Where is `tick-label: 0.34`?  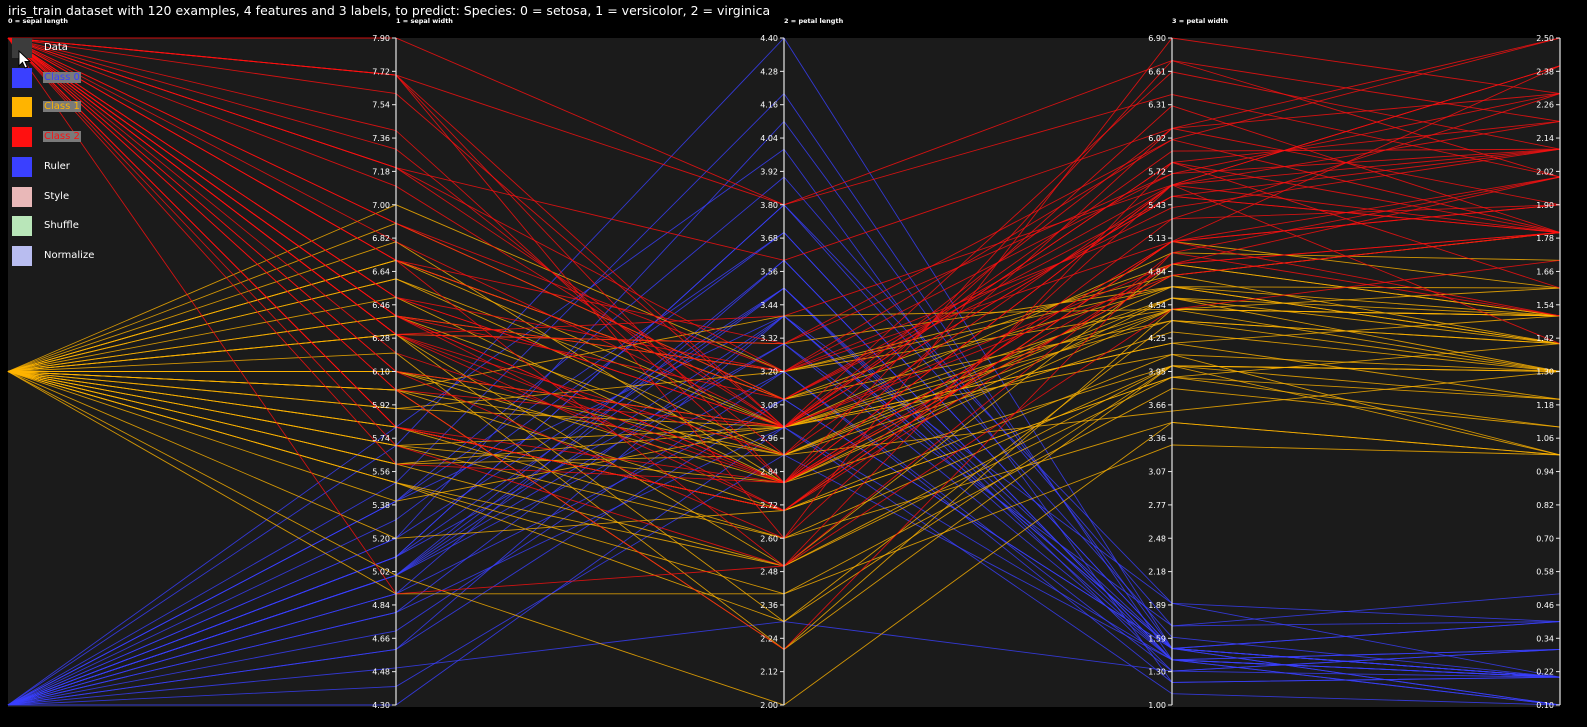
tick-label: 0.34 is located at coordinates (1545, 638).